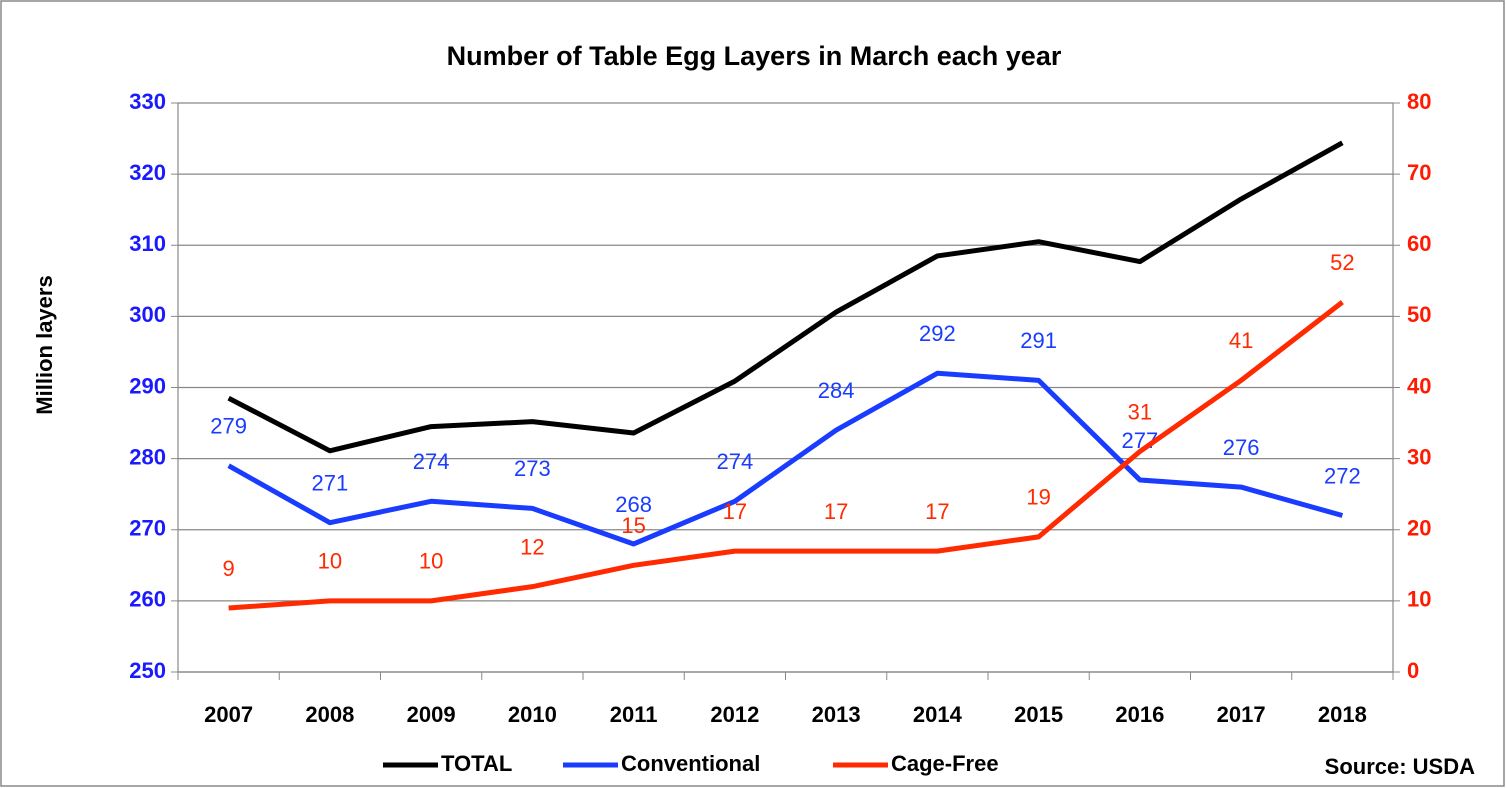  What do you see at coordinates (532, 468) in the screenshot?
I see `data-label: 273` at bounding box center [532, 468].